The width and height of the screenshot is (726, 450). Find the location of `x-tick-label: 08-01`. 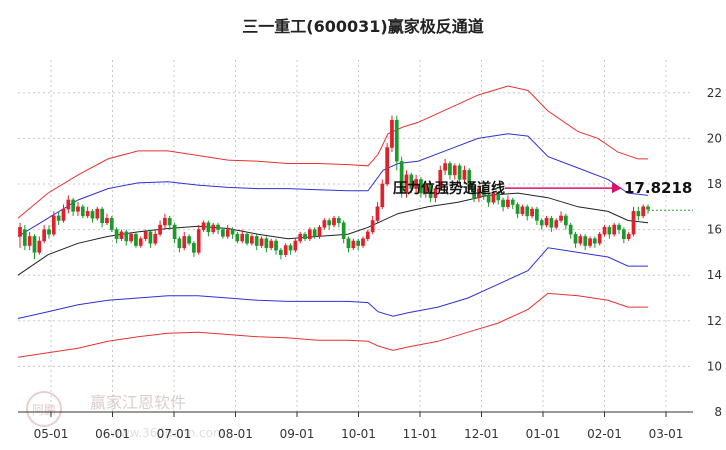

x-tick-label: 08-01 is located at coordinates (235, 434).